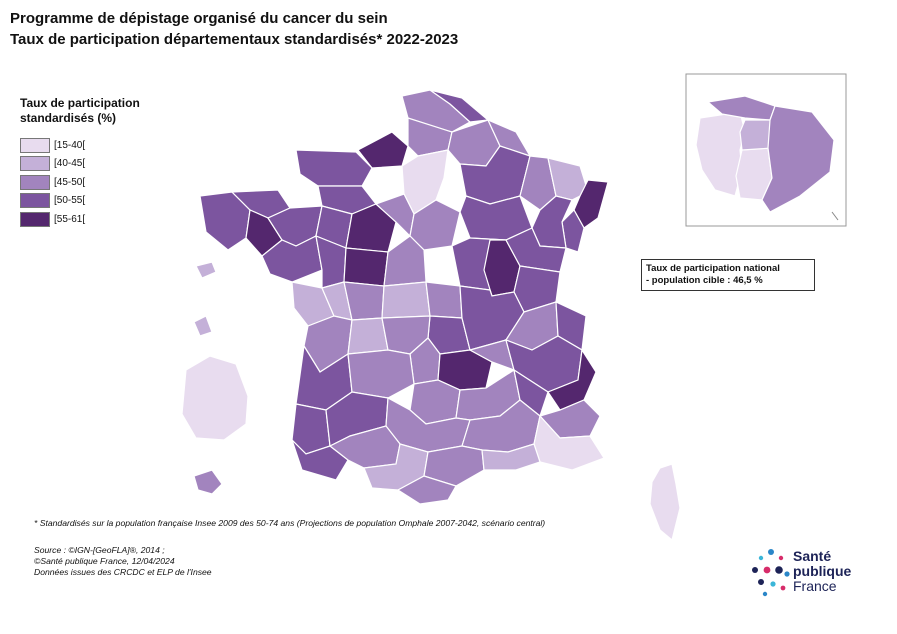 Image resolution: width=897 pixels, height=634 pixels. Describe the element at coordinates (569, 442) in the screenshot. I see `dept-vaucluse-var` at that location.